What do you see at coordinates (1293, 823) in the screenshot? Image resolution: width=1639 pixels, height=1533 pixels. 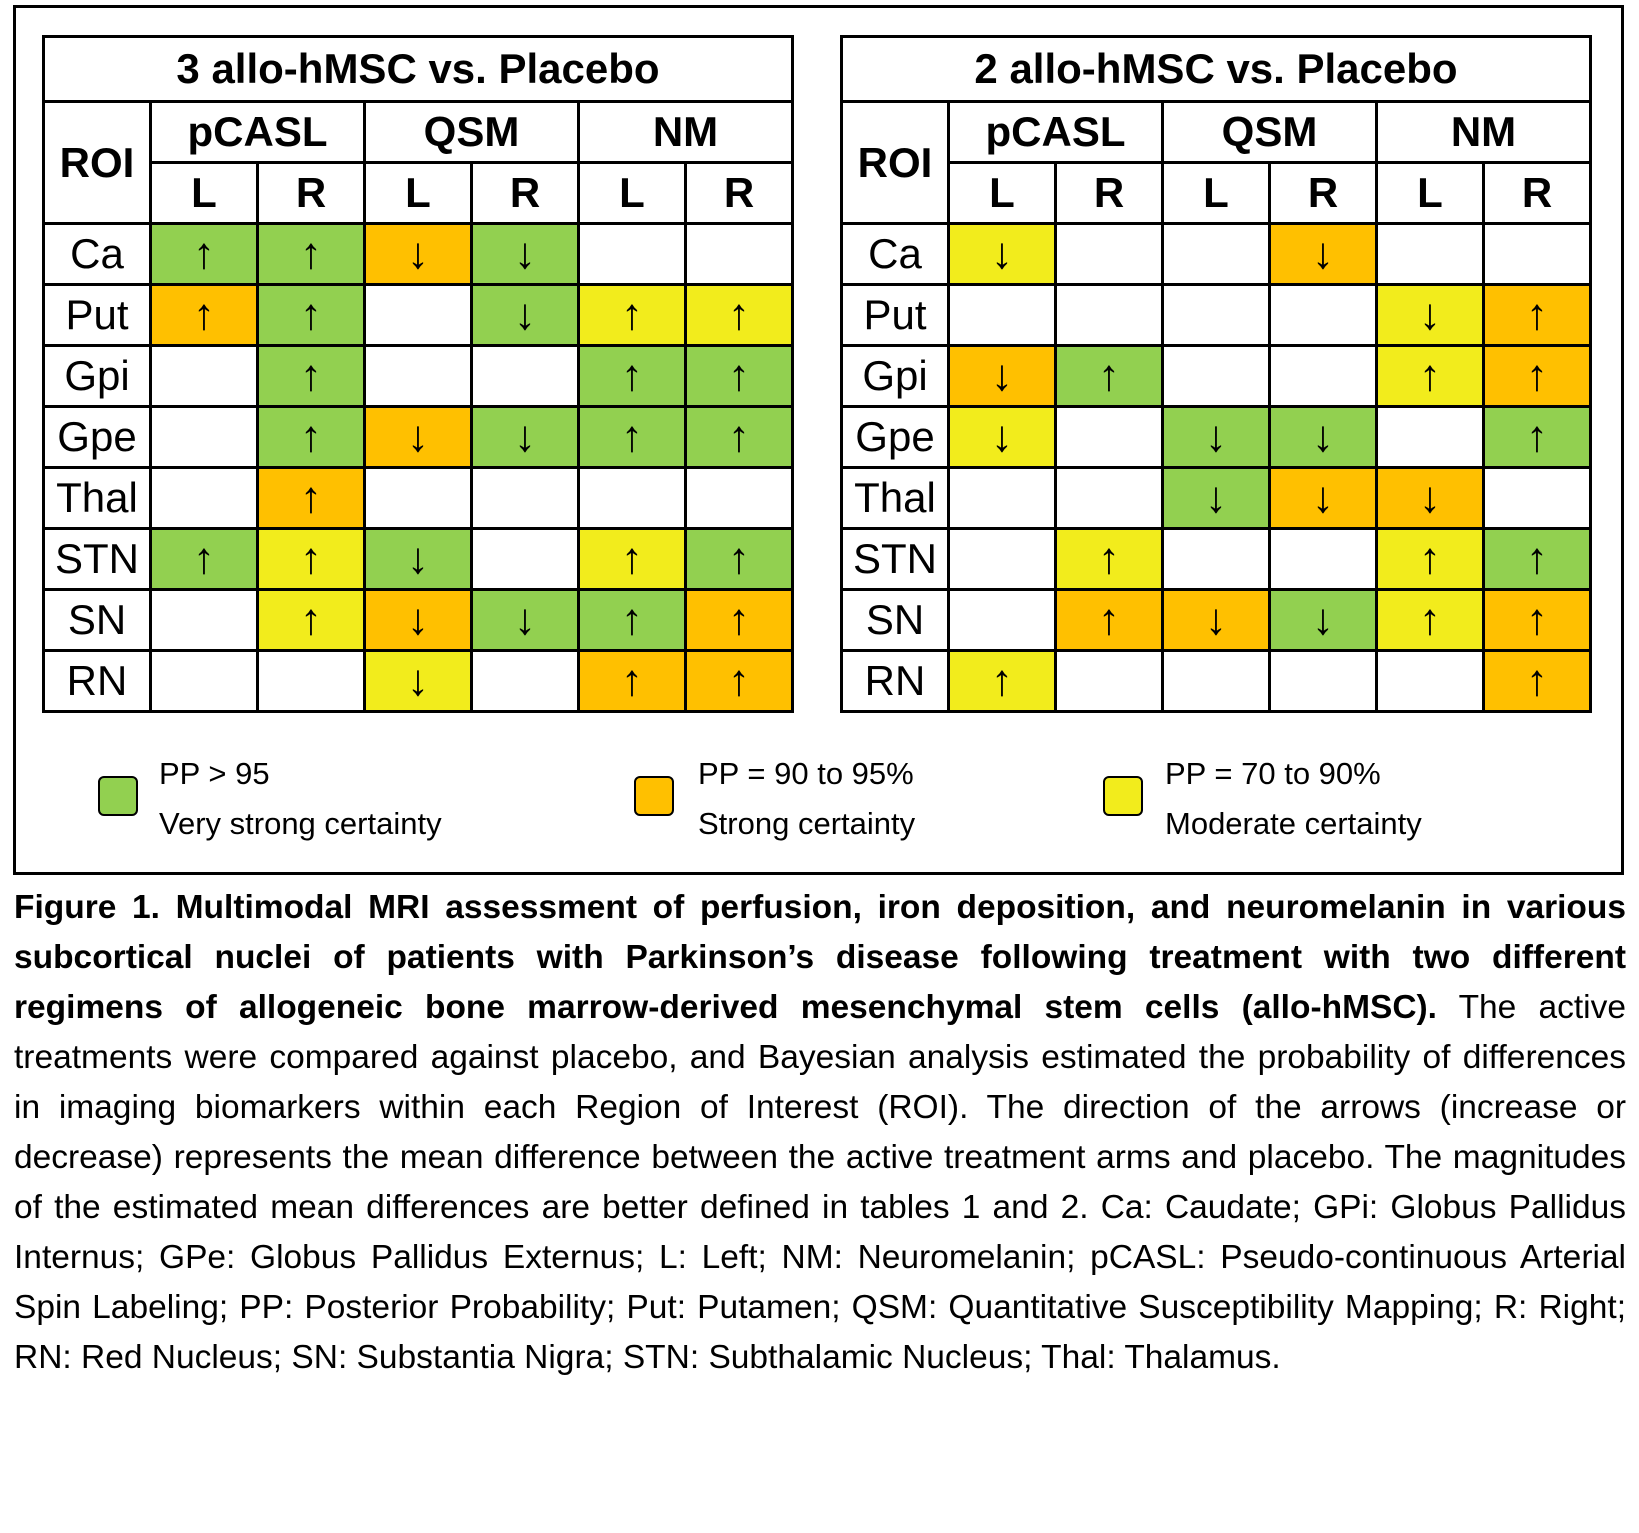 I see `legend-description: Moderate certainty` at bounding box center [1293, 823].